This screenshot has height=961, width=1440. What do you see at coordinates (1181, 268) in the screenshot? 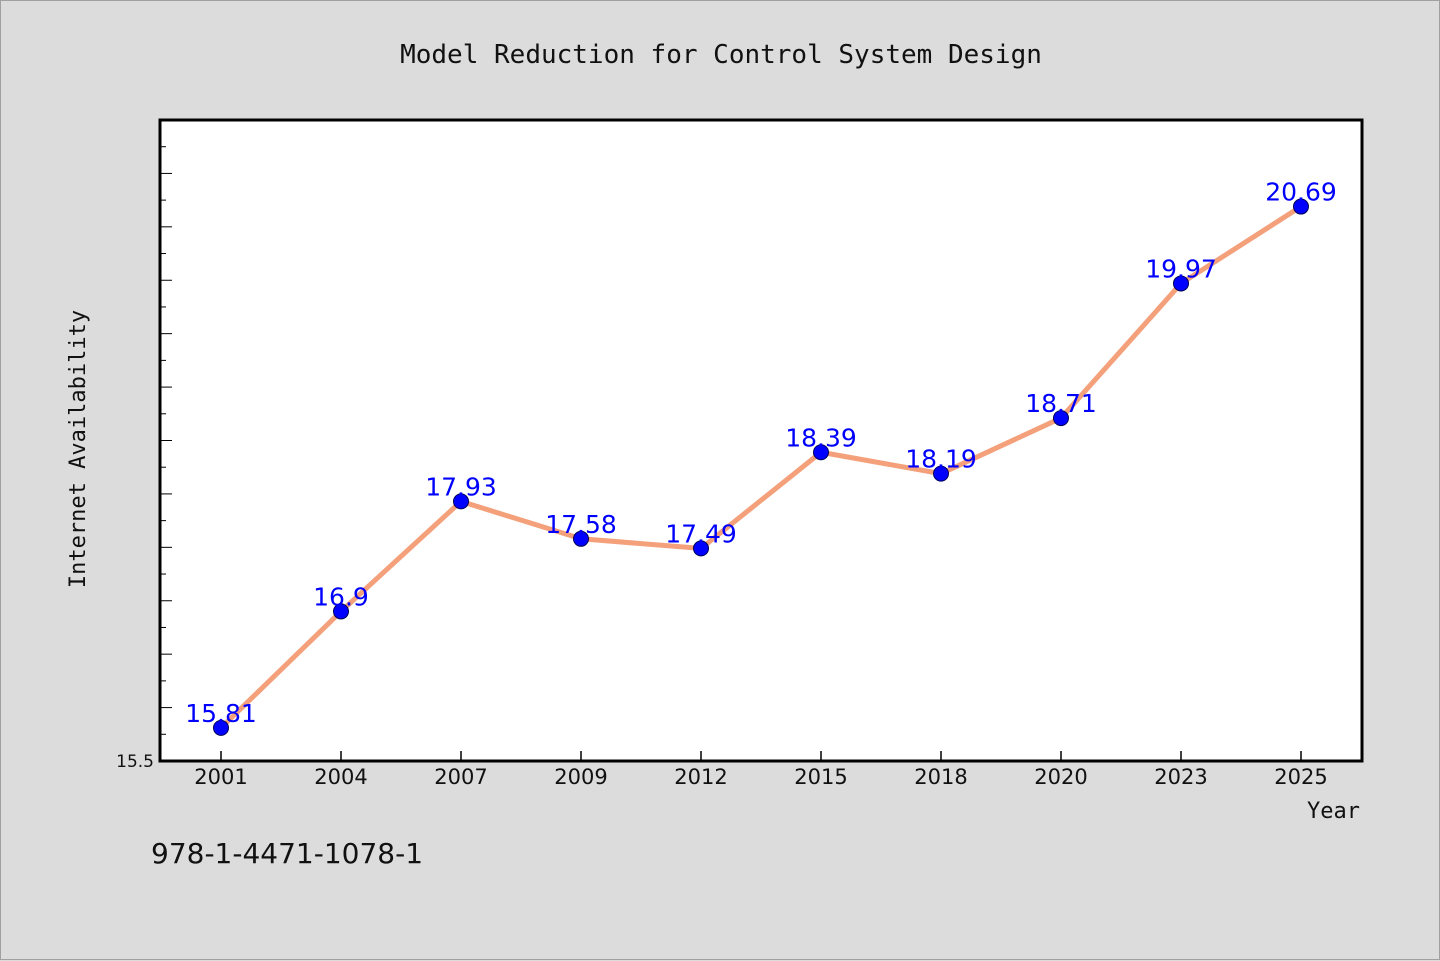
I see `data-label: 19.97` at bounding box center [1181, 268].